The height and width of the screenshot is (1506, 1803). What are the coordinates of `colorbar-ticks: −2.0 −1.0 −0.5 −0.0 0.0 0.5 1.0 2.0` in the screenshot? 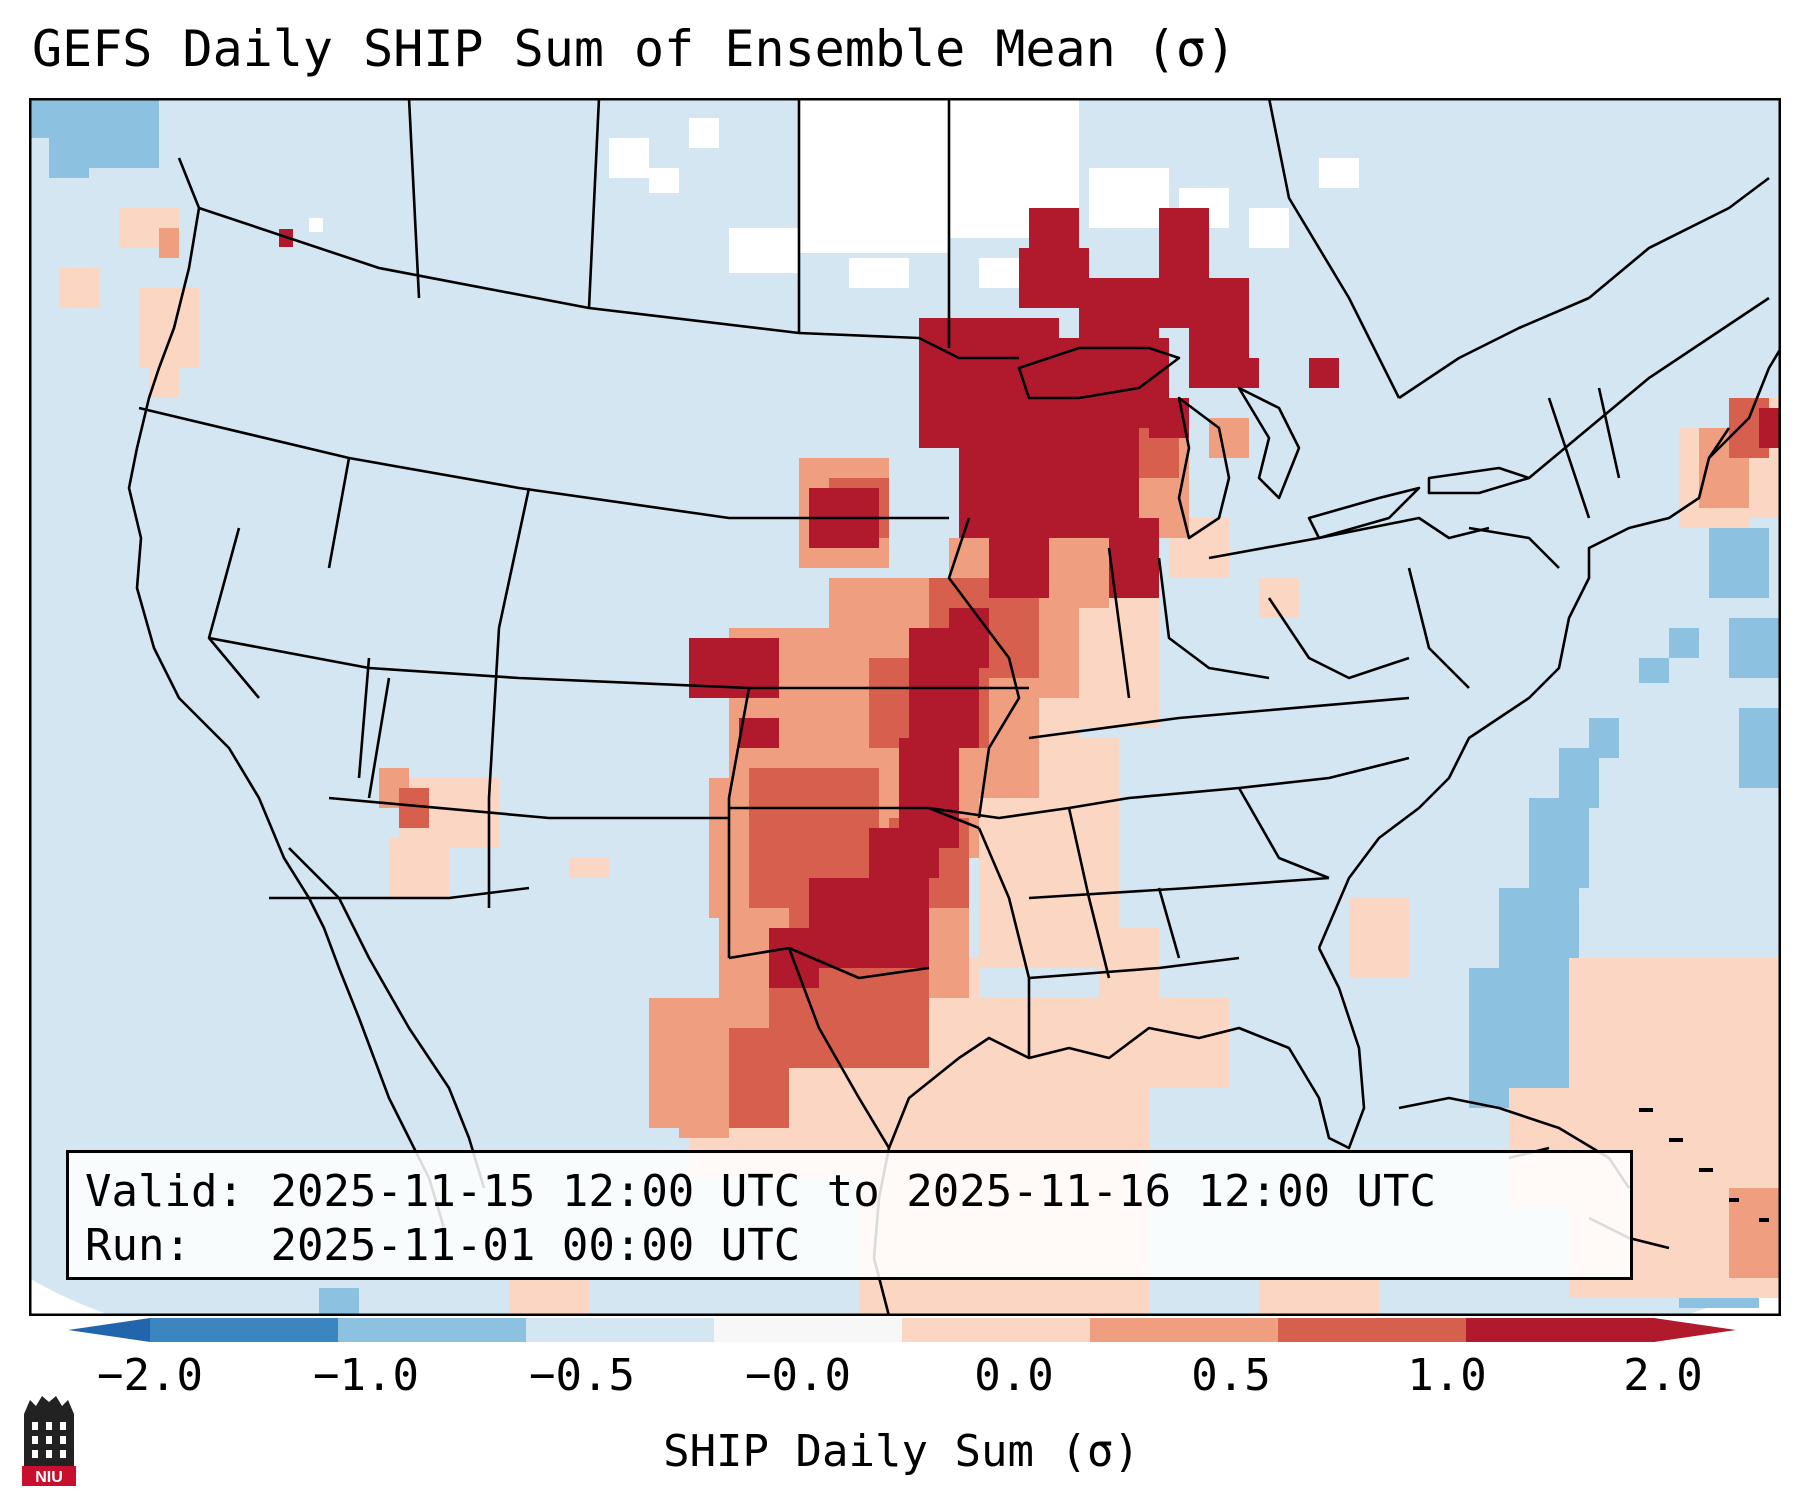 It's located at (901, 1380).